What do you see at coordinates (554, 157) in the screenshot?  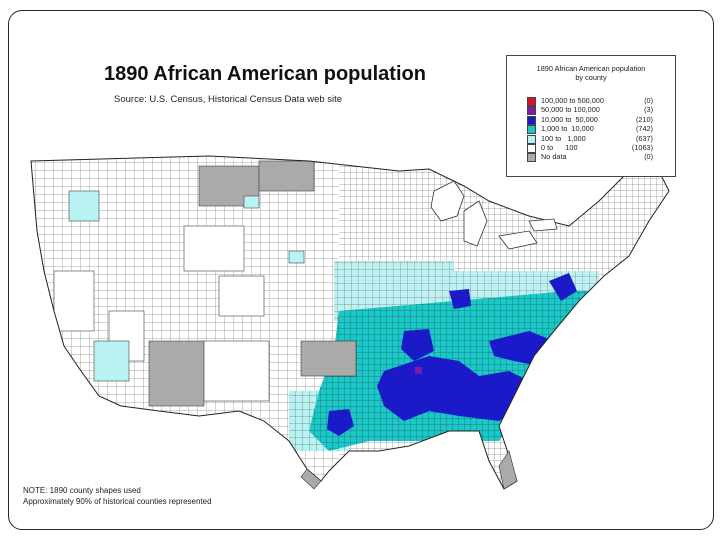 I see `legend-range: No data` at bounding box center [554, 157].